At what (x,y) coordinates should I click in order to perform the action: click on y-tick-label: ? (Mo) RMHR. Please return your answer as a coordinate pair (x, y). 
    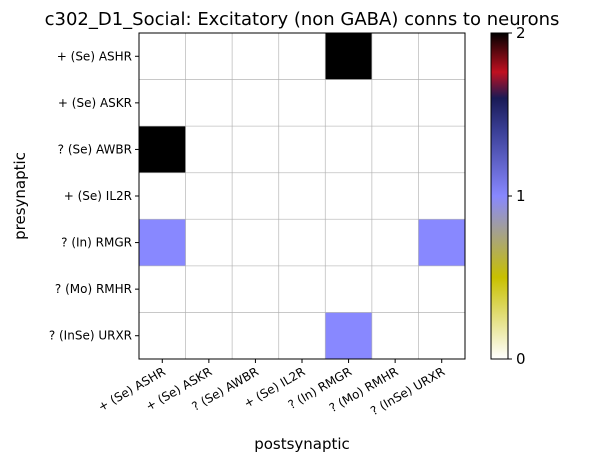
    Looking at the image, I should click on (93, 289).